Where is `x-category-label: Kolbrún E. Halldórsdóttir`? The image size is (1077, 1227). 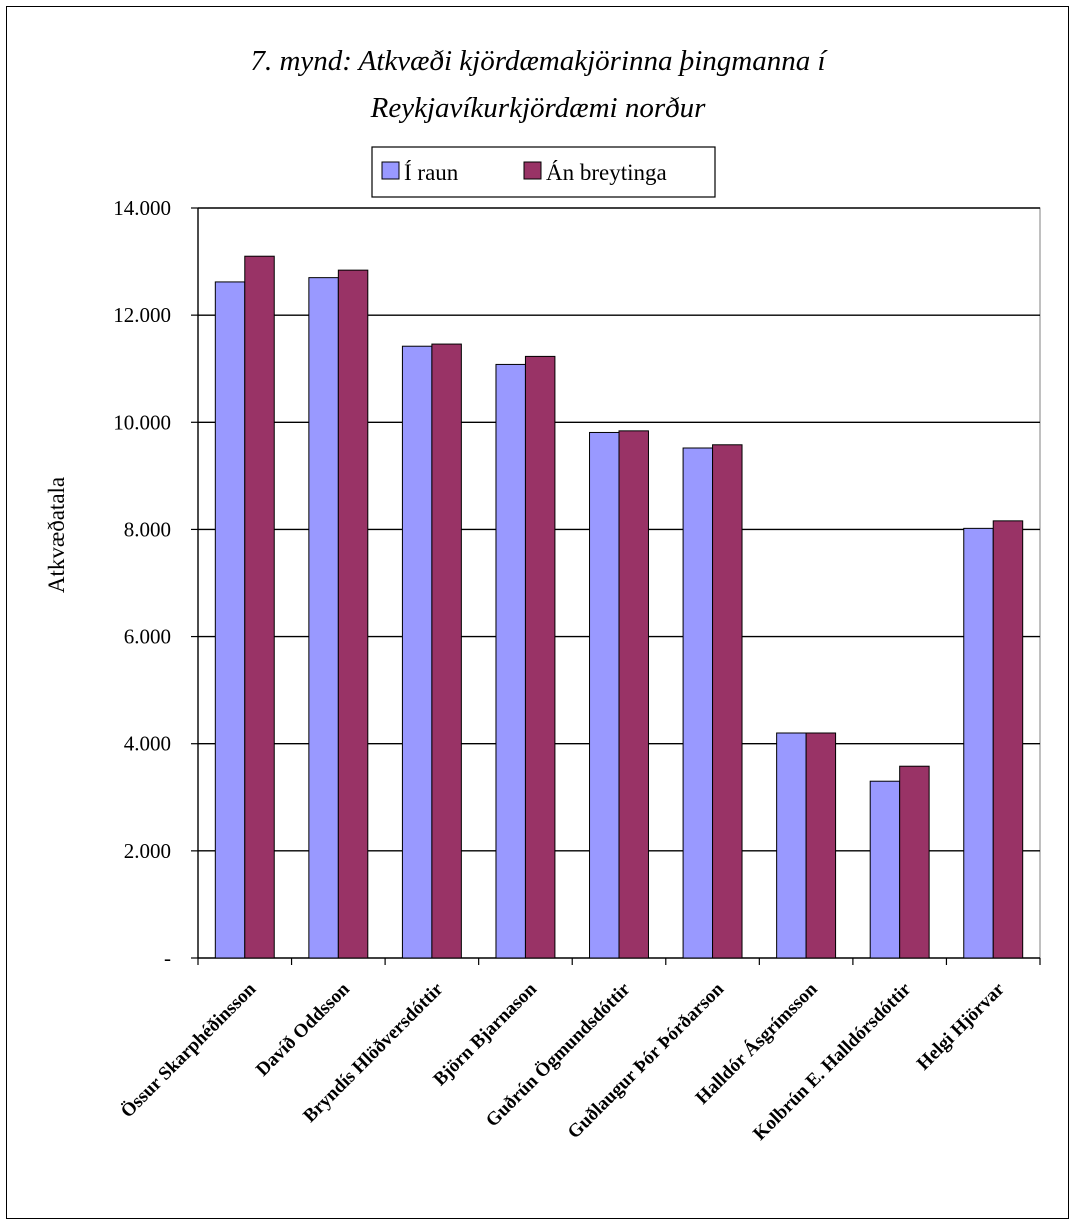 x-category-label: Kolbrún E. Halldórsdóttir is located at coordinates (832, 1061).